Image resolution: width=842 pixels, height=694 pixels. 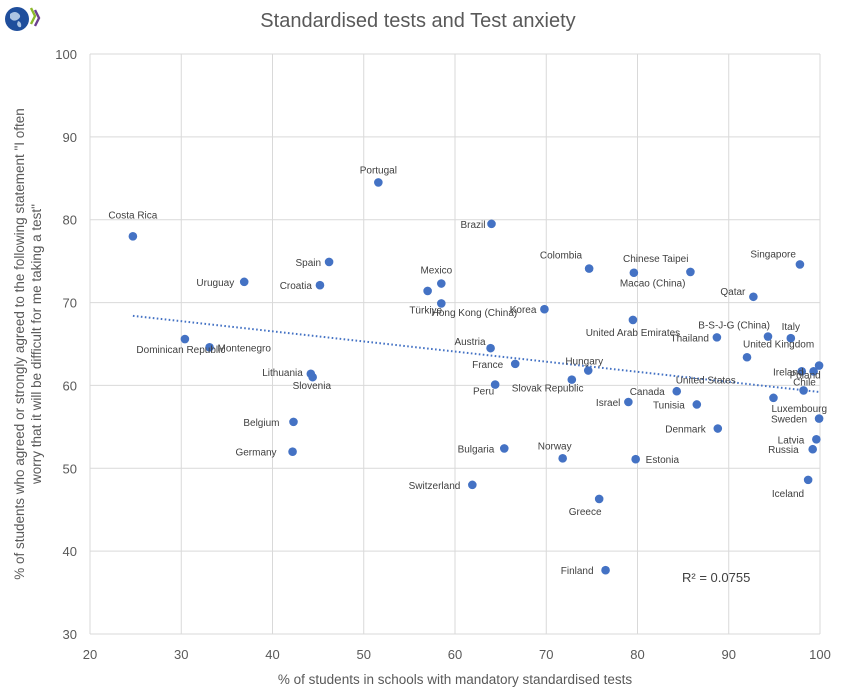 What do you see at coordinates (296, 286) in the screenshot?
I see `data-point-label: Croatia` at bounding box center [296, 286].